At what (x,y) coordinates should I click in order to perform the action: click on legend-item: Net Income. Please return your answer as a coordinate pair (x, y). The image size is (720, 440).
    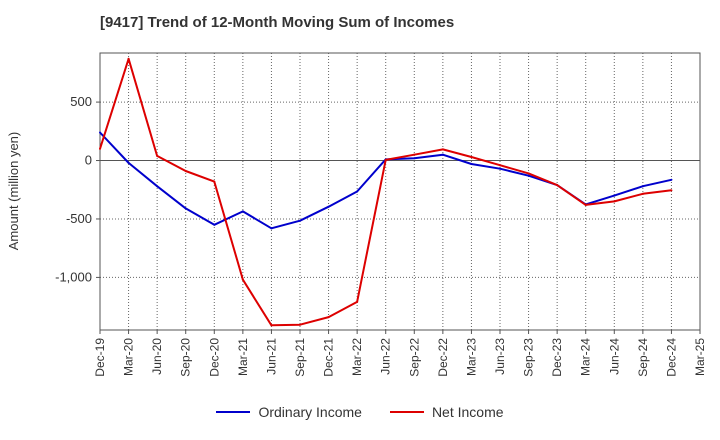
    Looking at the image, I should click on (446, 412).